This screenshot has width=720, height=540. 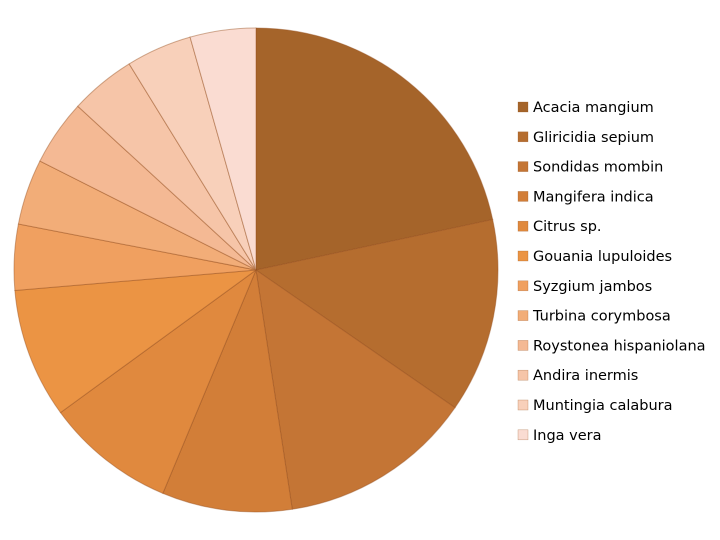 What do you see at coordinates (603, 406) in the screenshot?
I see `legend-label: Muntingia calabura` at bounding box center [603, 406].